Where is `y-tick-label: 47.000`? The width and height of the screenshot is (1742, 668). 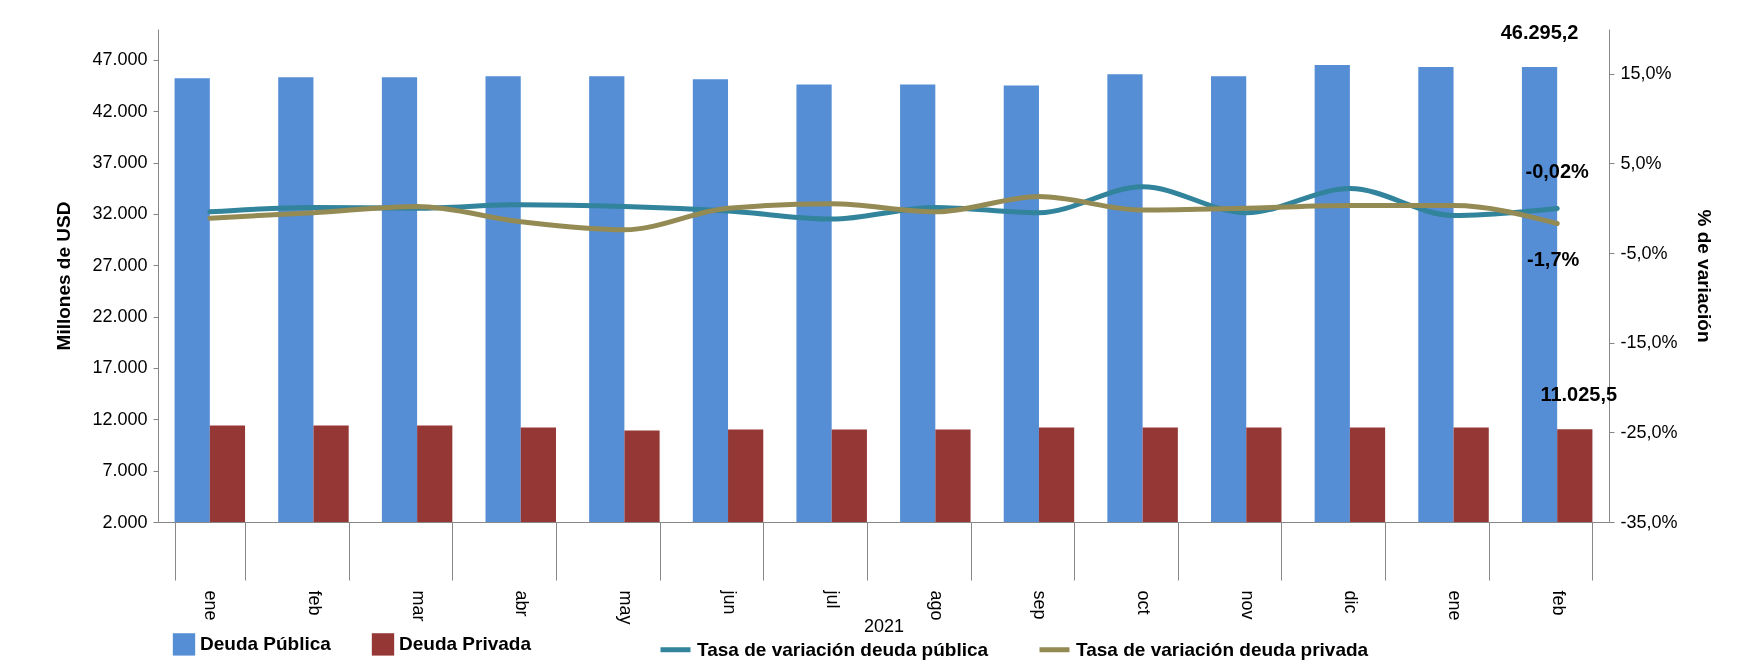 y-tick-label: 47.000 is located at coordinates (120, 59).